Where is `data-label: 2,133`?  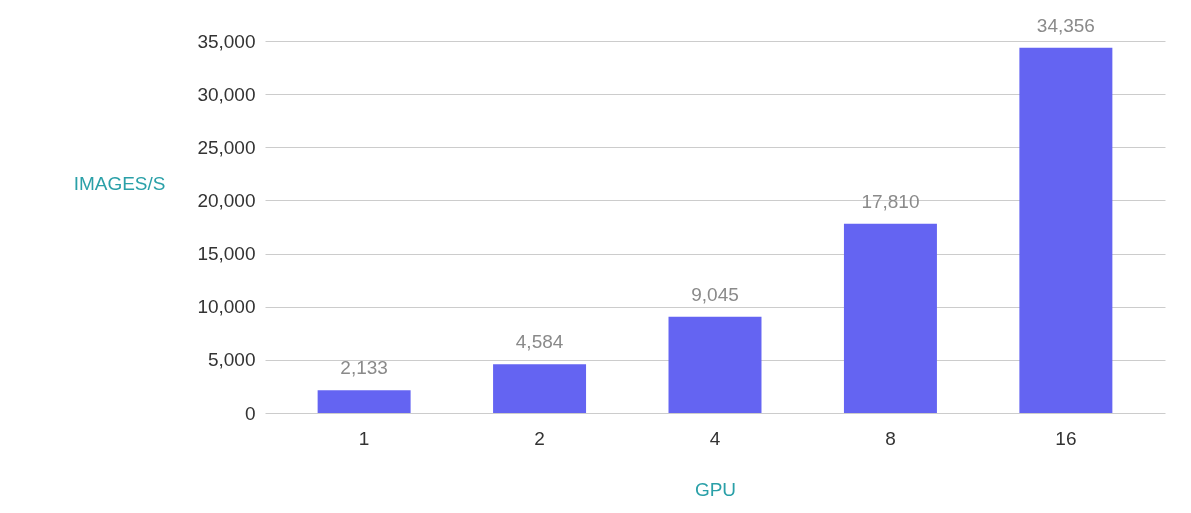 data-label: 2,133 is located at coordinates (364, 368).